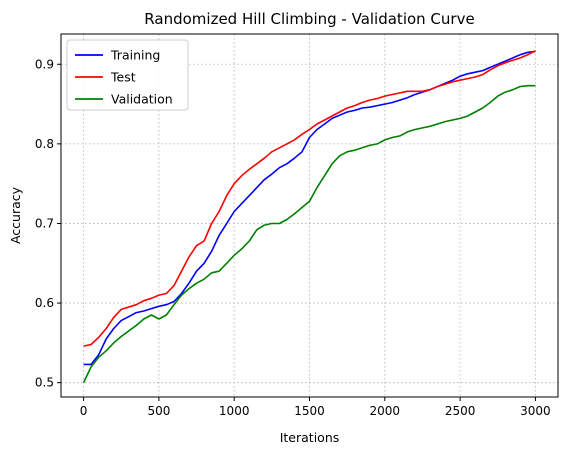  What do you see at coordinates (158, 411) in the screenshot?
I see `x-tick-label: 500` at bounding box center [158, 411].